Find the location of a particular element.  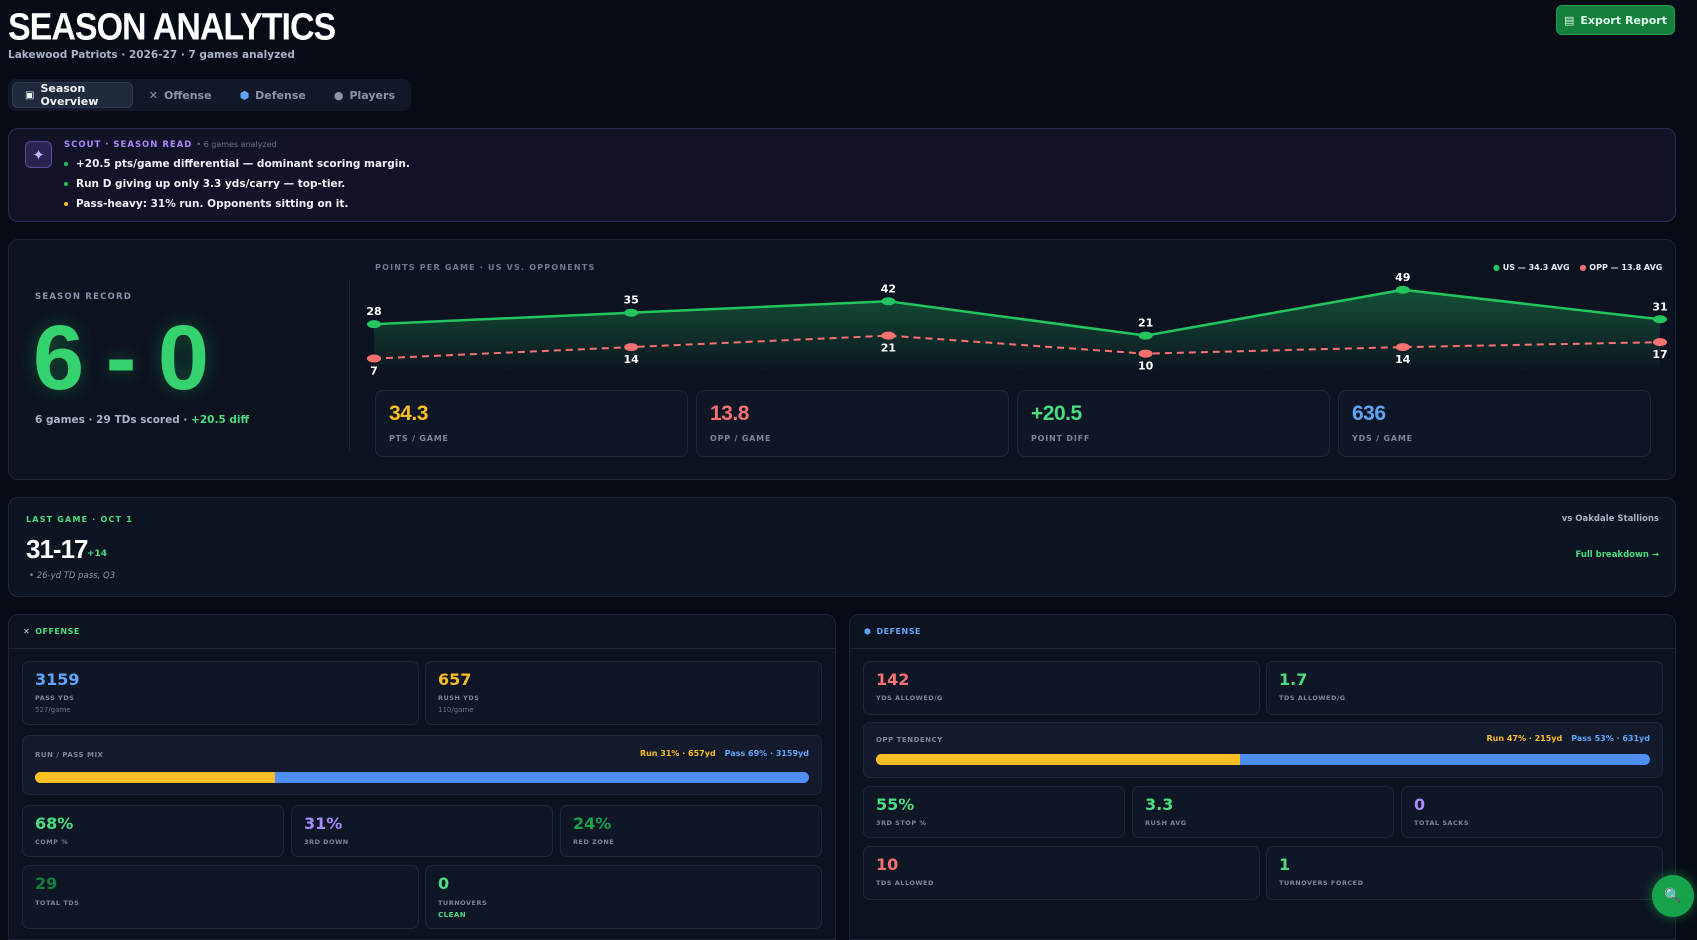

record-detail-text: 6 games · 29 TDs scored · is located at coordinates (113, 420).